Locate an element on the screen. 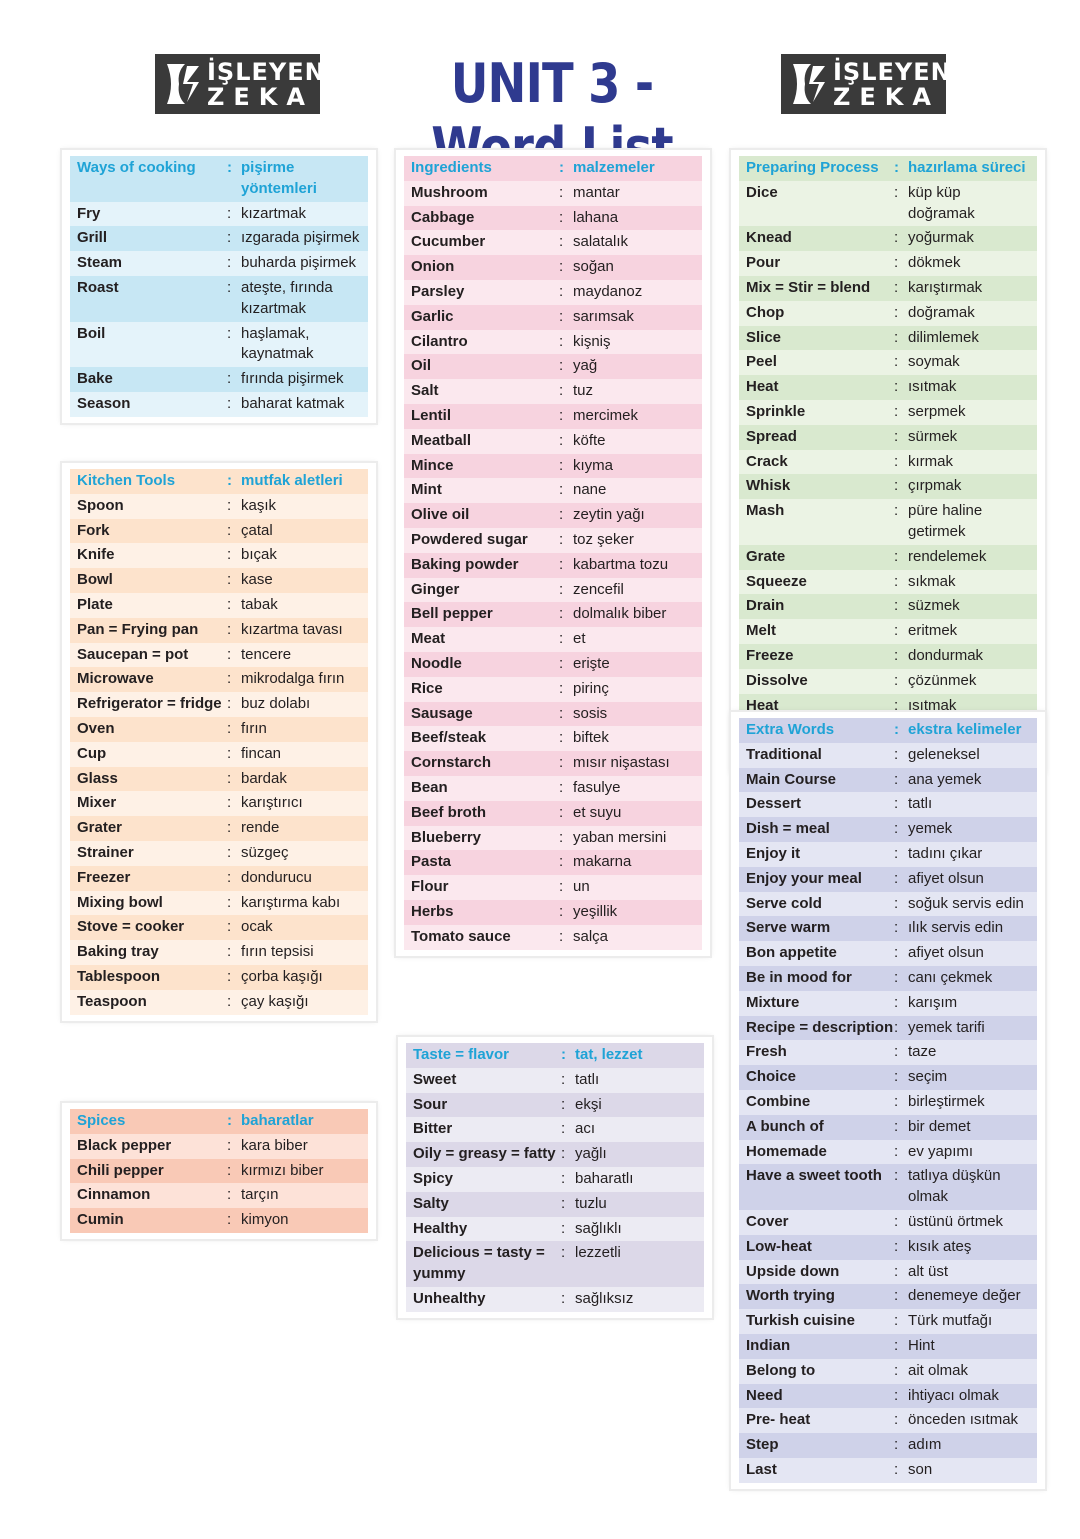 This screenshot has width=1080, height=1539. word-row: Salty: tuzlu is located at coordinates (555, 1204).